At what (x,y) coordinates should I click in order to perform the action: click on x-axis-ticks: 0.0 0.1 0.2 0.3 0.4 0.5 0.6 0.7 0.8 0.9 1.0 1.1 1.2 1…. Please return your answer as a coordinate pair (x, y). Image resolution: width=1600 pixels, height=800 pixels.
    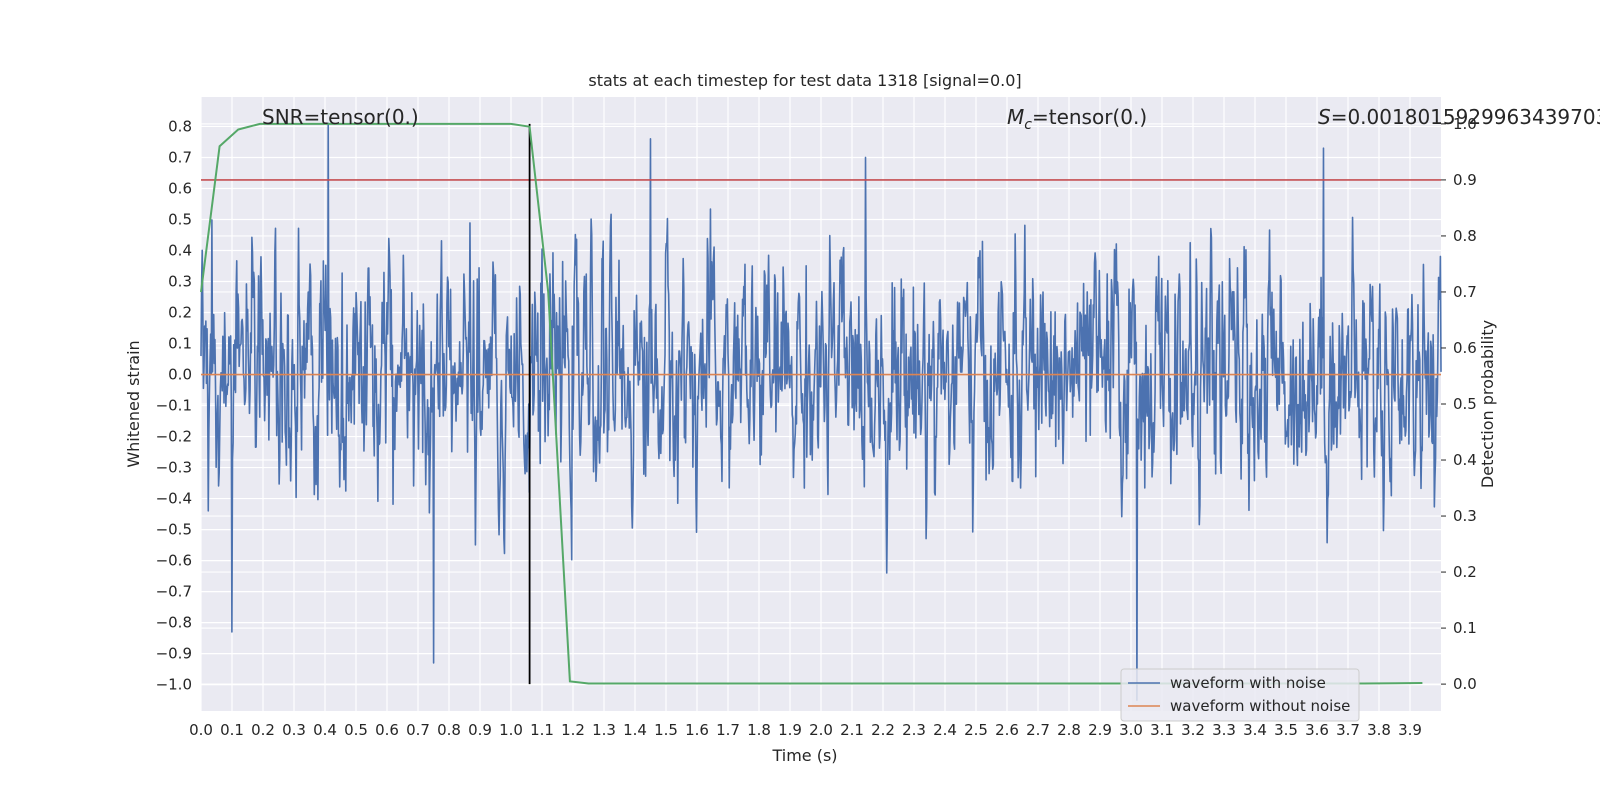
    Looking at the image, I should click on (805, 730).